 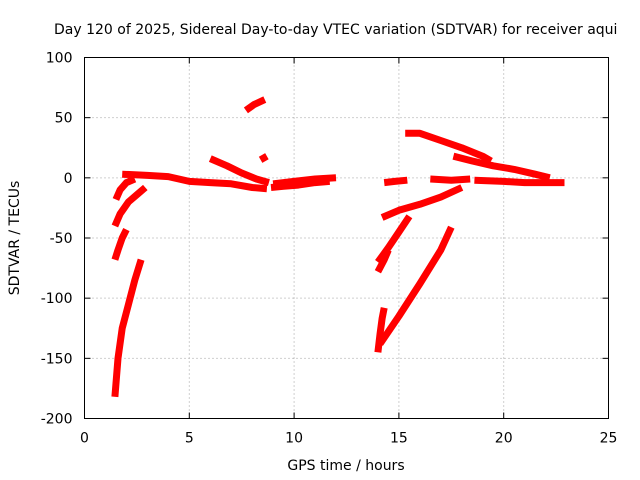 I want to click on y-tick-label: 50, so click(x=64, y=119).